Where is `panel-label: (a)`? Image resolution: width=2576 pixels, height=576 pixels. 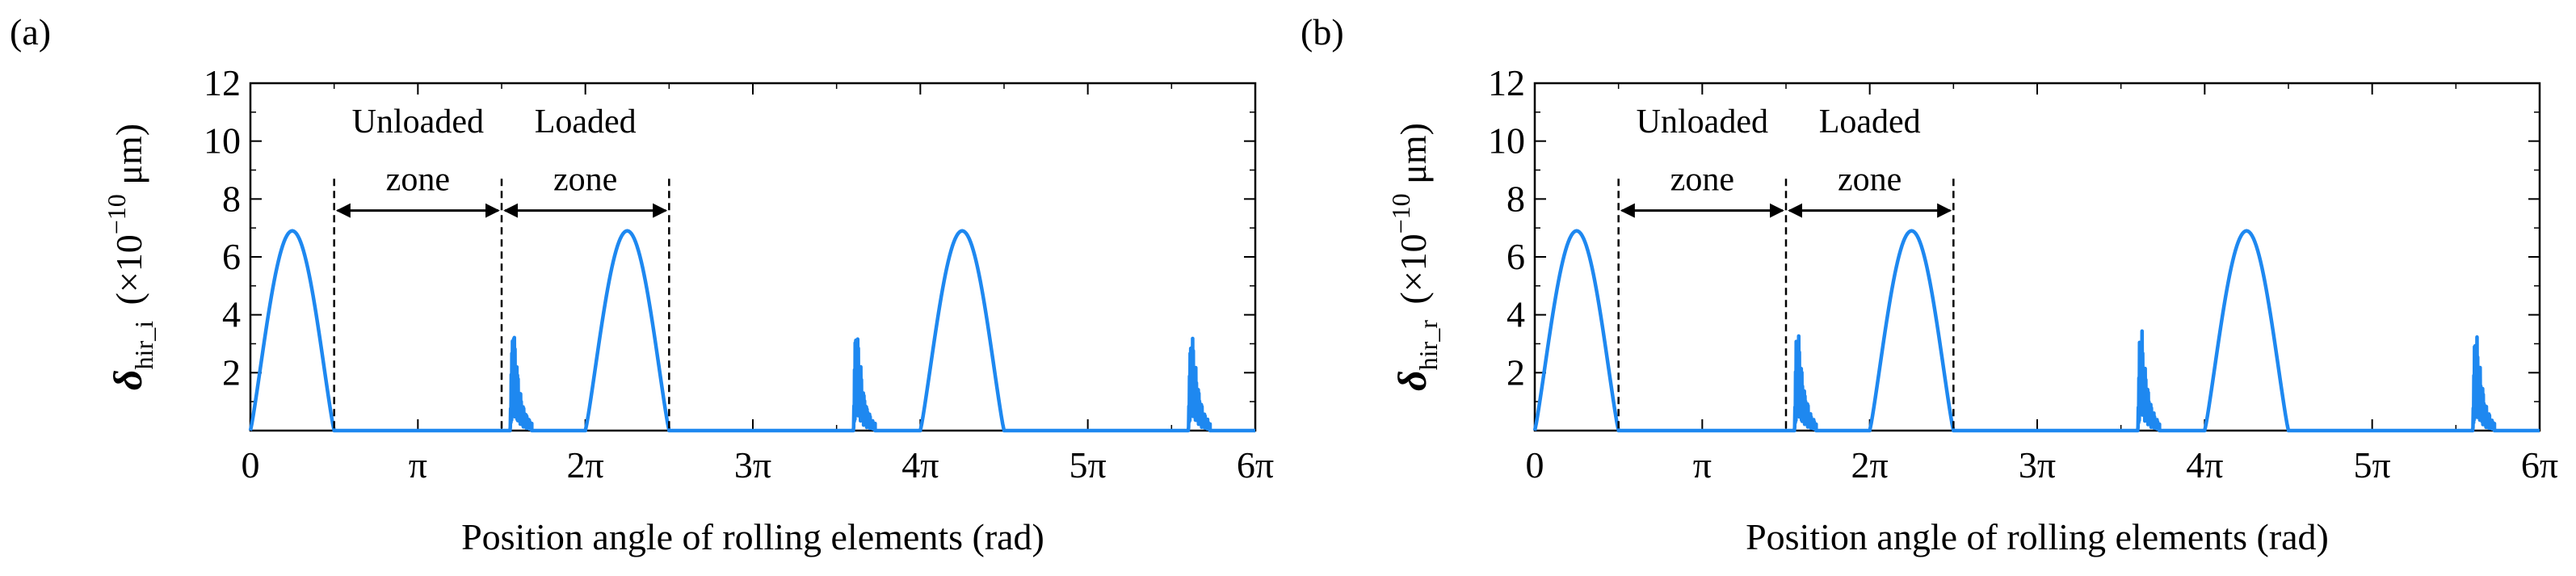
panel-label: (a) is located at coordinates (31, 32).